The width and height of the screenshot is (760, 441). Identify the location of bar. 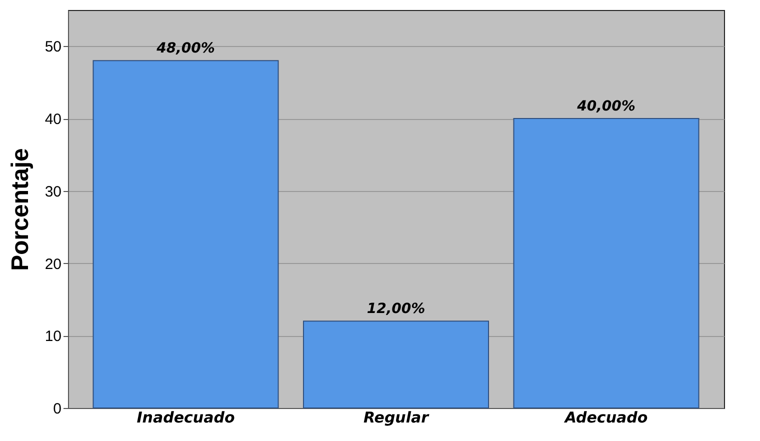
(396, 364).